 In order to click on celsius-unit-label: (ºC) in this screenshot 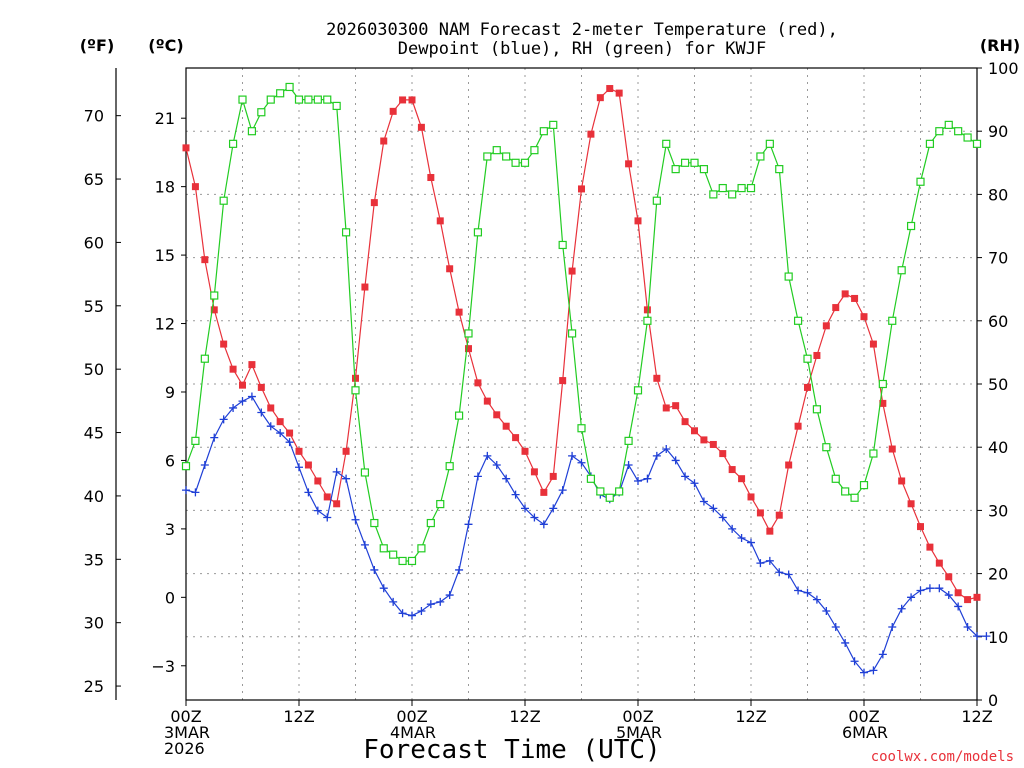, I will do `click(165, 45)`.